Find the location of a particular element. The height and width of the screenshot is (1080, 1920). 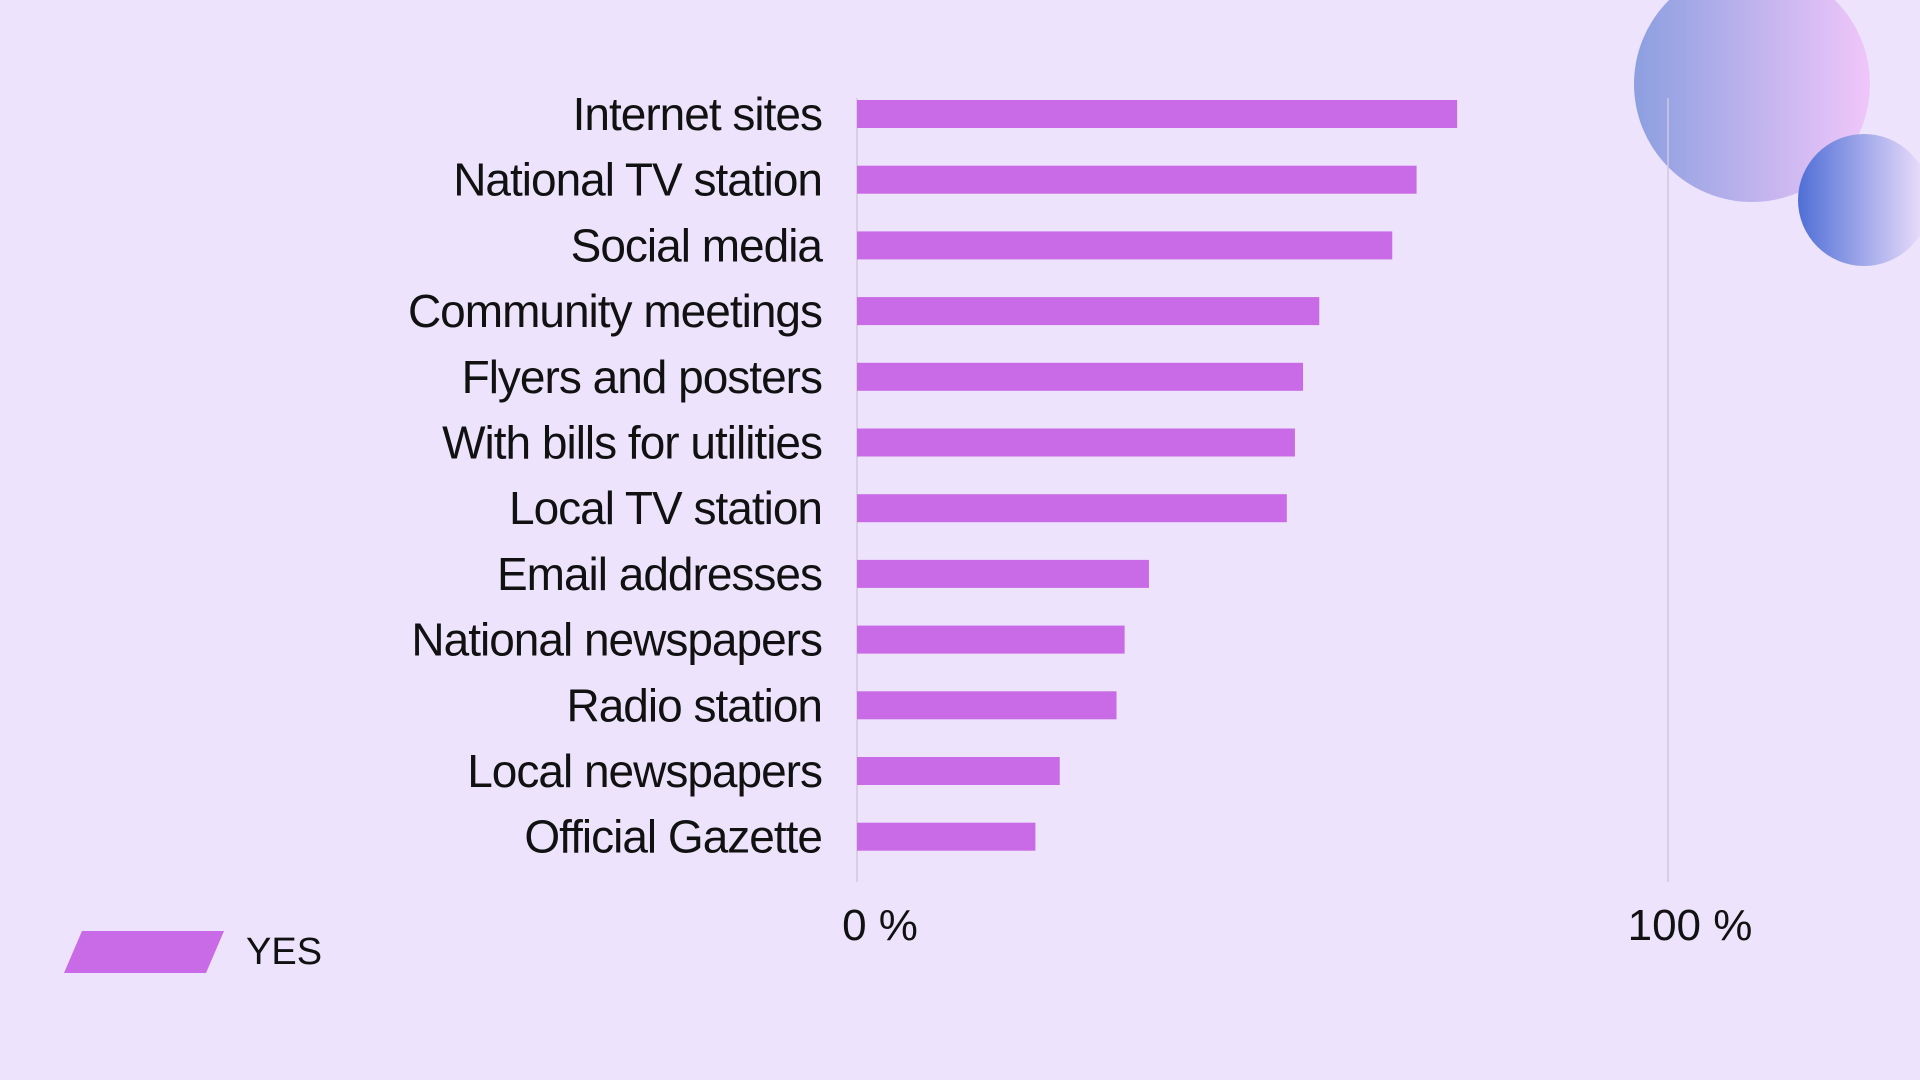

category-label: Email addresses is located at coordinates (659, 574).